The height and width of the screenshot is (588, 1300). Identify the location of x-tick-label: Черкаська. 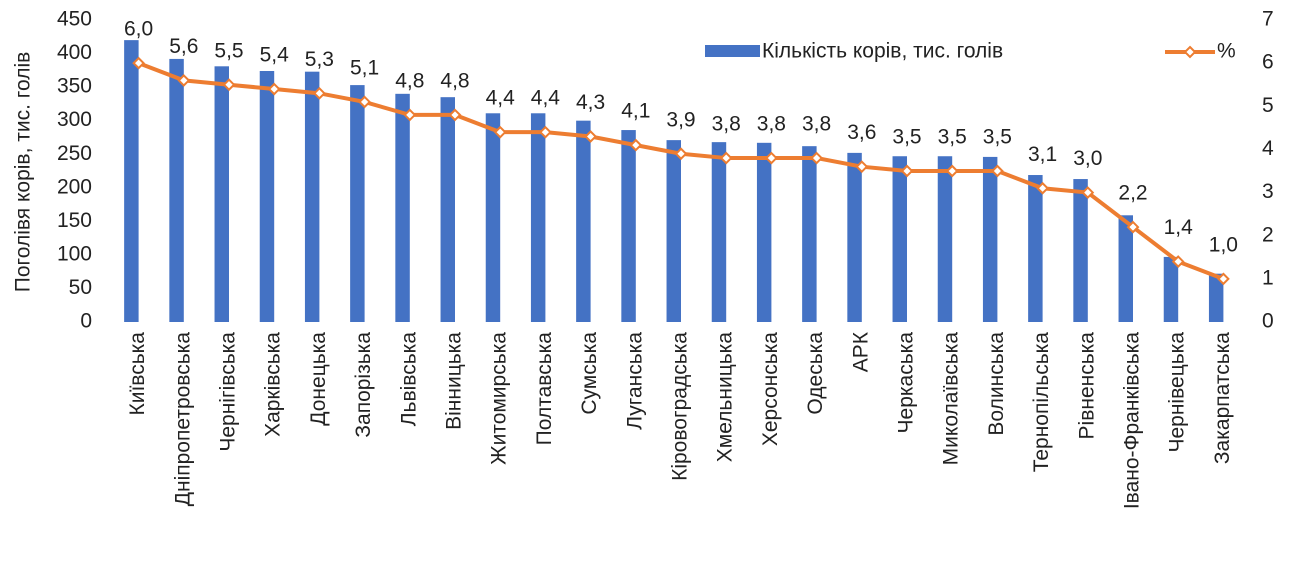
(906, 383).